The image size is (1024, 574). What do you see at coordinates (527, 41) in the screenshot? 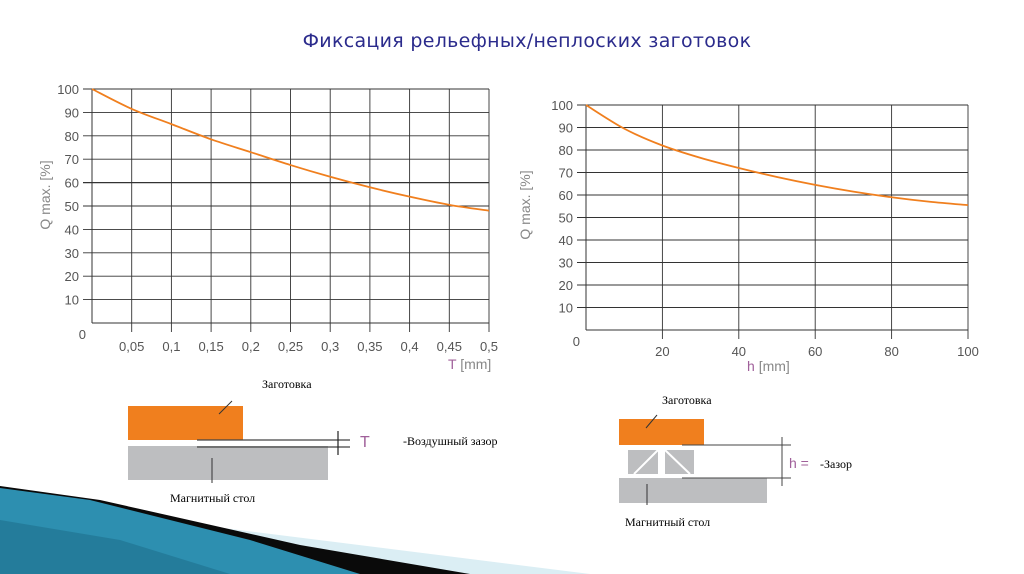
I see `slide-title: Фиксация рельефных/неплоских заготовок` at bounding box center [527, 41].